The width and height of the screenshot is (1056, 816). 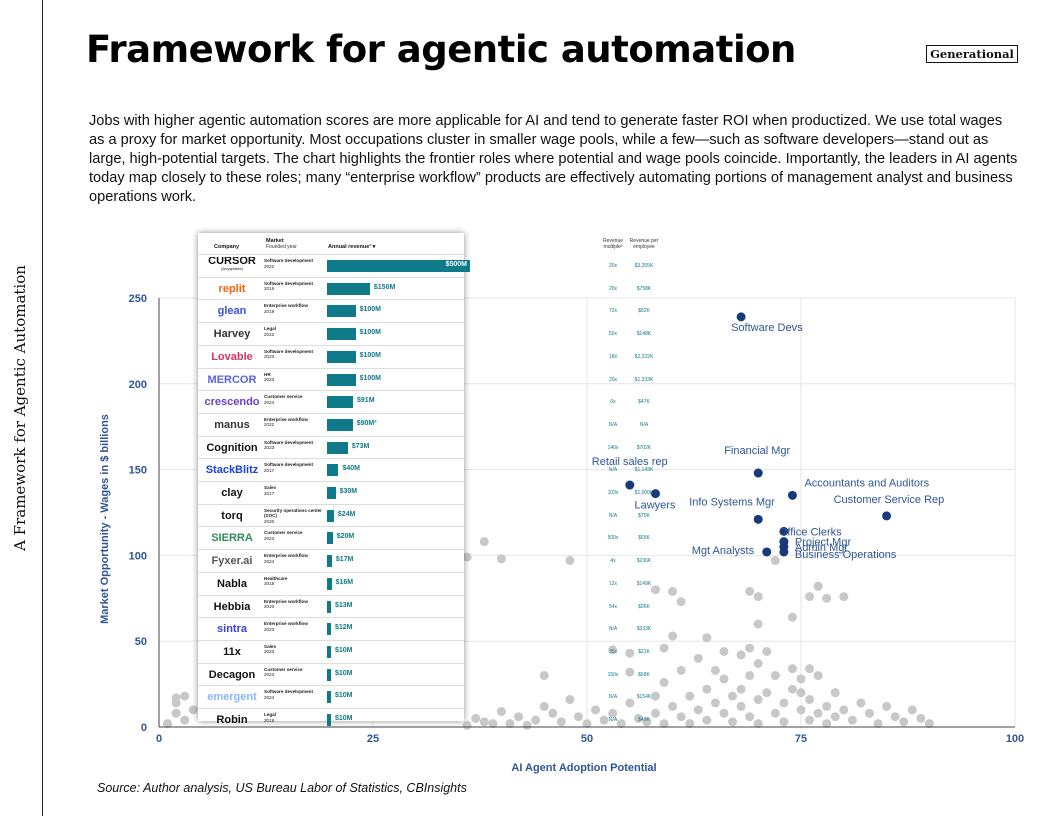 I want to click on company-market: Enterprise workflow 2019, so click(x=286, y=308).